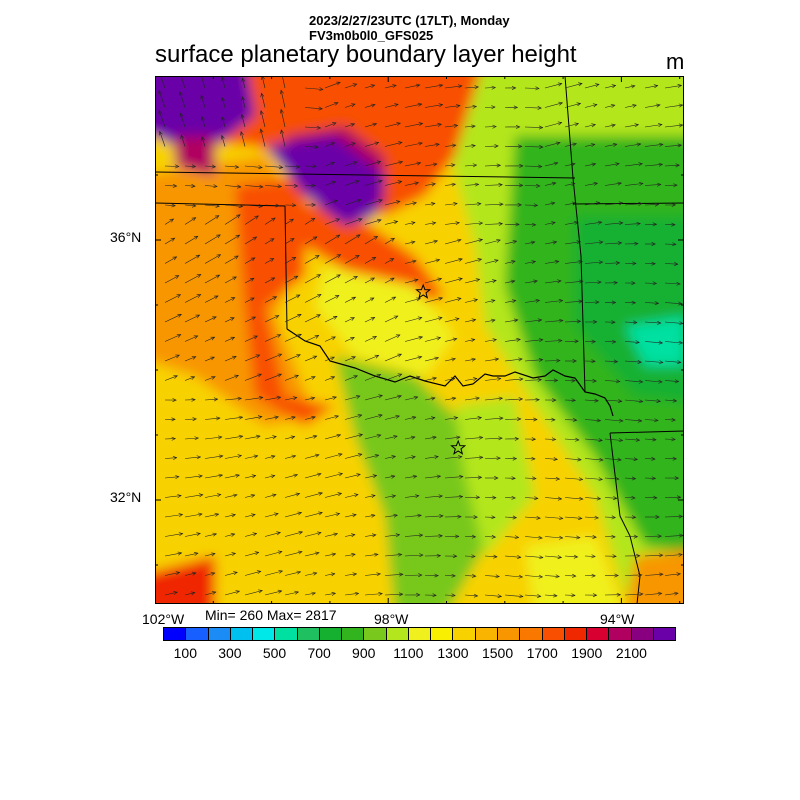 Image resolution: width=800 pixels, height=800 pixels. What do you see at coordinates (271, 615) in the screenshot?
I see `min-max-stats: Min= 260 Max= 2817` at bounding box center [271, 615].